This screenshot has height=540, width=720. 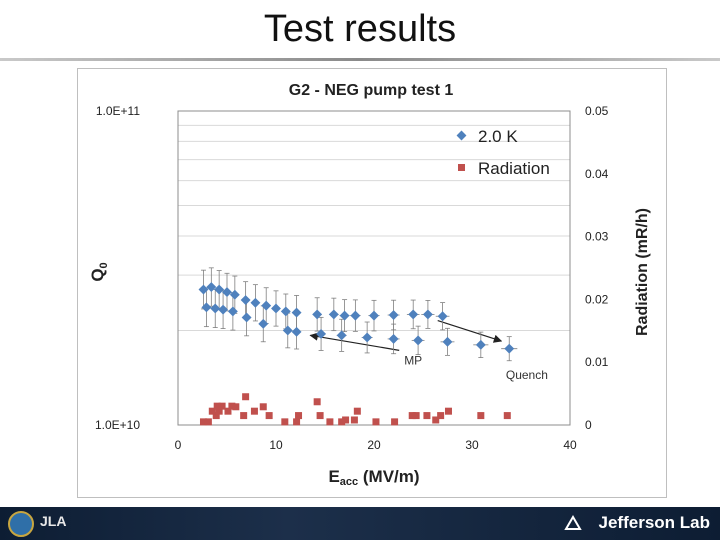 What do you see at coordinates (597, 299) in the screenshot?
I see `y2-tick-label: 0.02` at bounding box center [597, 299].